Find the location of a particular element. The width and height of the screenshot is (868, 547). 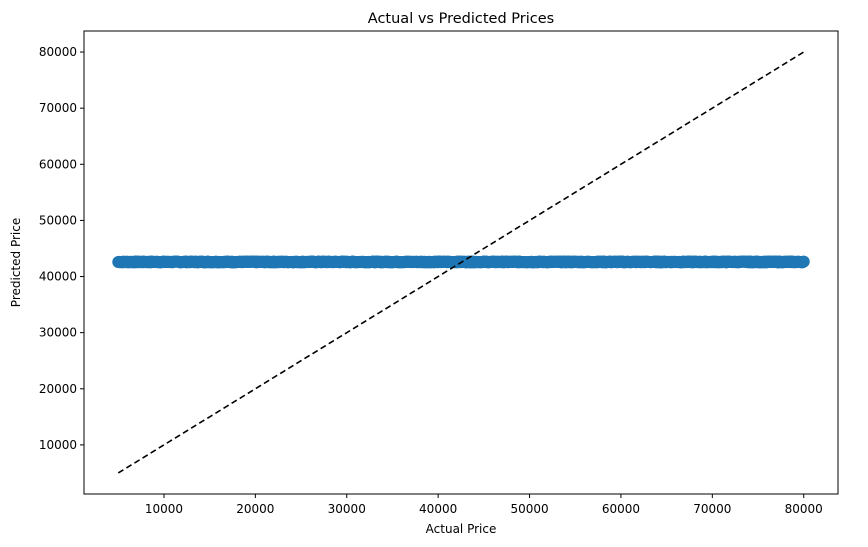

y-tick-label: 50000 is located at coordinates (58, 220).